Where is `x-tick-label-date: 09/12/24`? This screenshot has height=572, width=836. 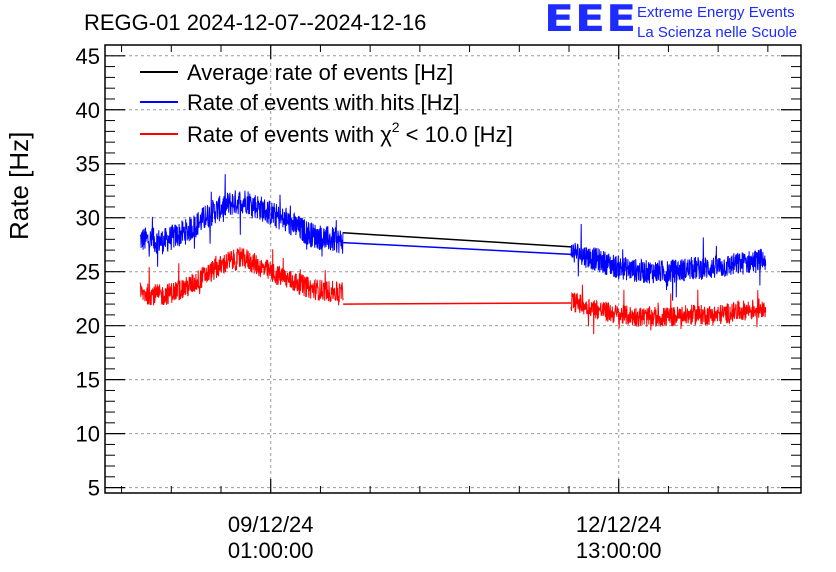
x-tick-label-date: 09/12/24 is located at coordinates (271, 524).